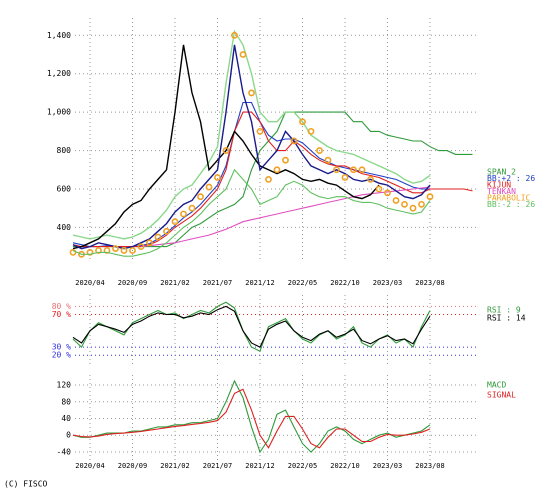  I want to click on y-tick-label: 20 %, so click(61, 355).